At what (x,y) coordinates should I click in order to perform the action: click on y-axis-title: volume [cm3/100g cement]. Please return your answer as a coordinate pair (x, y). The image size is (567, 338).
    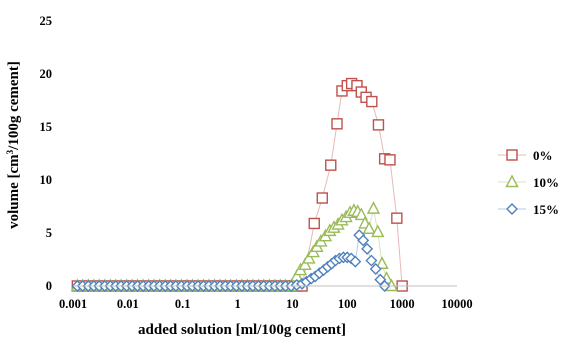
    Looking at the image, I should click on (13, 145).